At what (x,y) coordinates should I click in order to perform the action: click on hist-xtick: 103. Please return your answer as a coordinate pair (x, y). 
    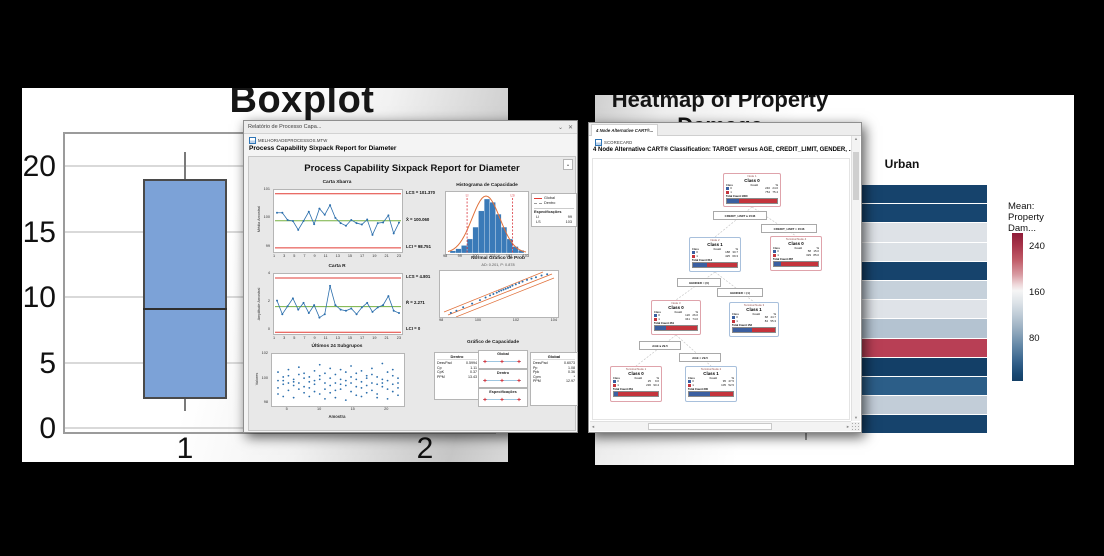
    Looking at the image, I should click on (525, 256).